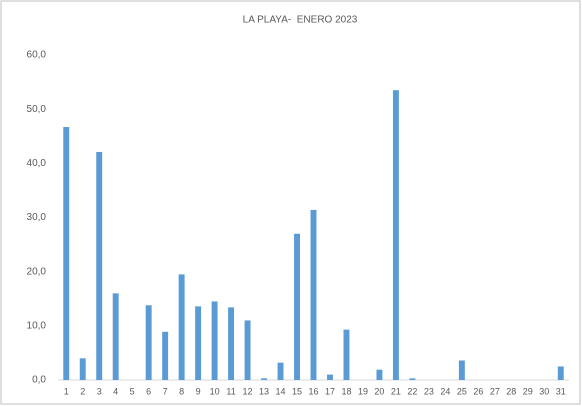  I want to click on x-tick-label: 10, so click(215, 391).